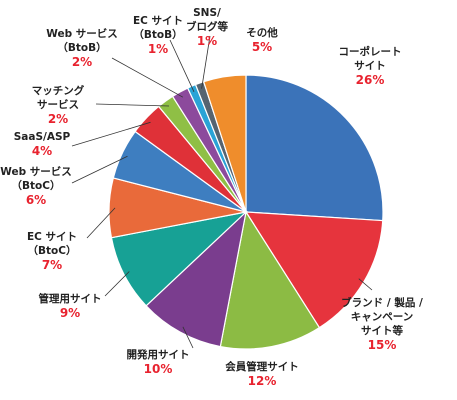 The height and width of the screenshot is (400, 457). I want to click on slice-label-text: SNS/, so click(207, 13).